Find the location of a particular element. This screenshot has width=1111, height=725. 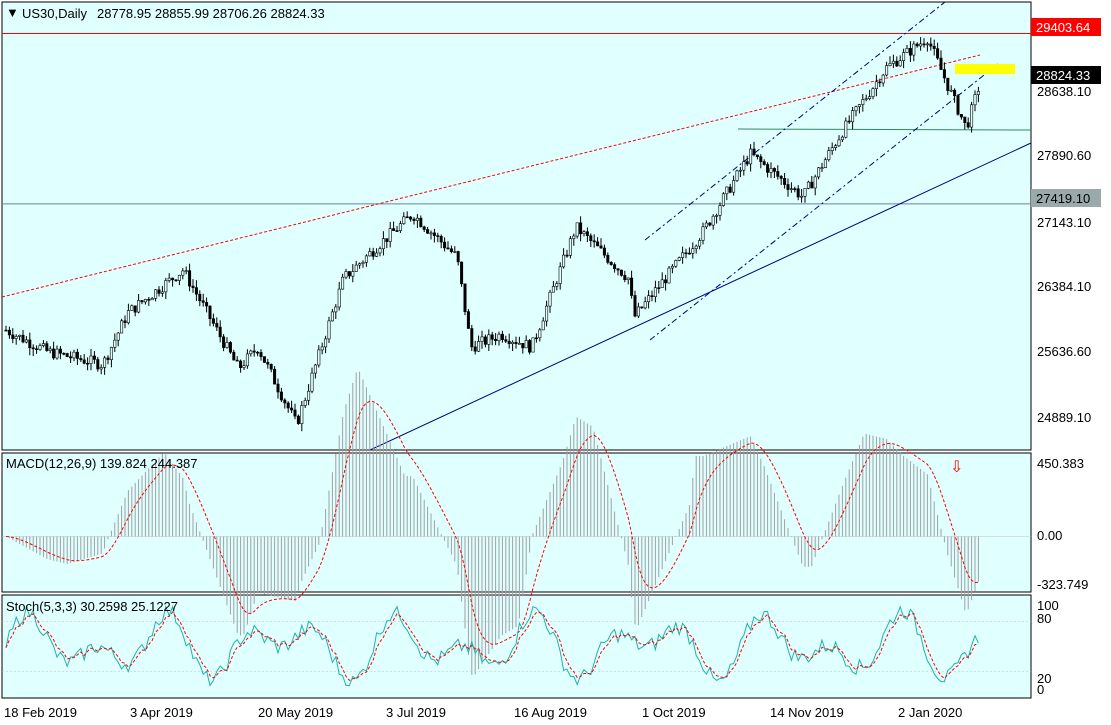

price-tick: 28638.10 is located at coordinates (1064, 91).